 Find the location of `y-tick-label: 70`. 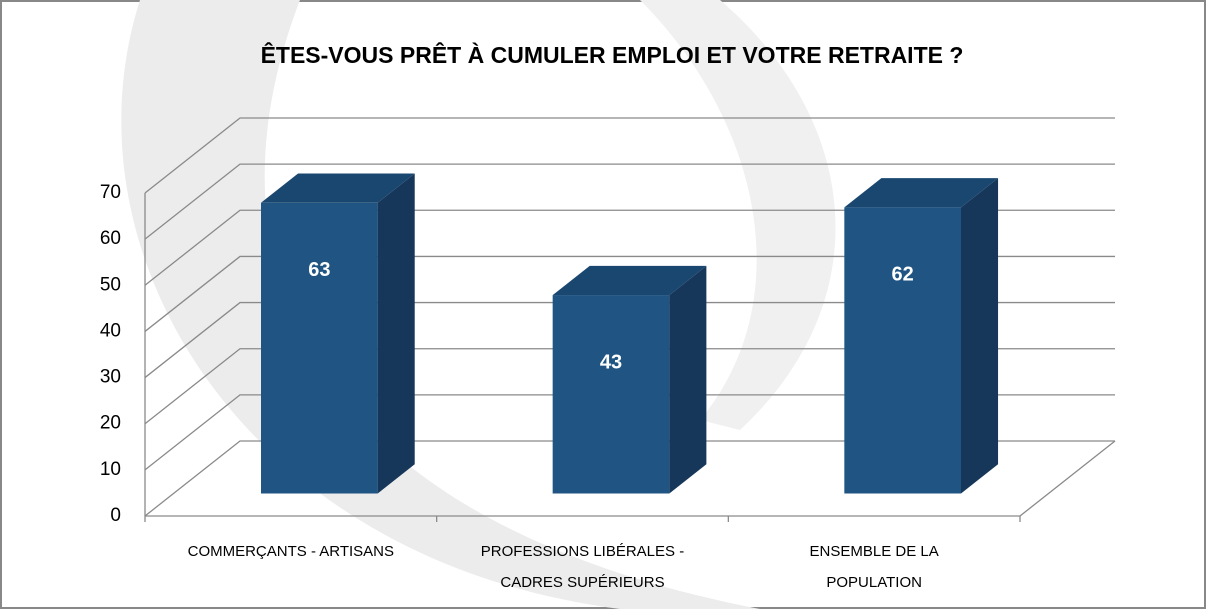

y-tick-label: 70 is located at coordinates (110, 192).